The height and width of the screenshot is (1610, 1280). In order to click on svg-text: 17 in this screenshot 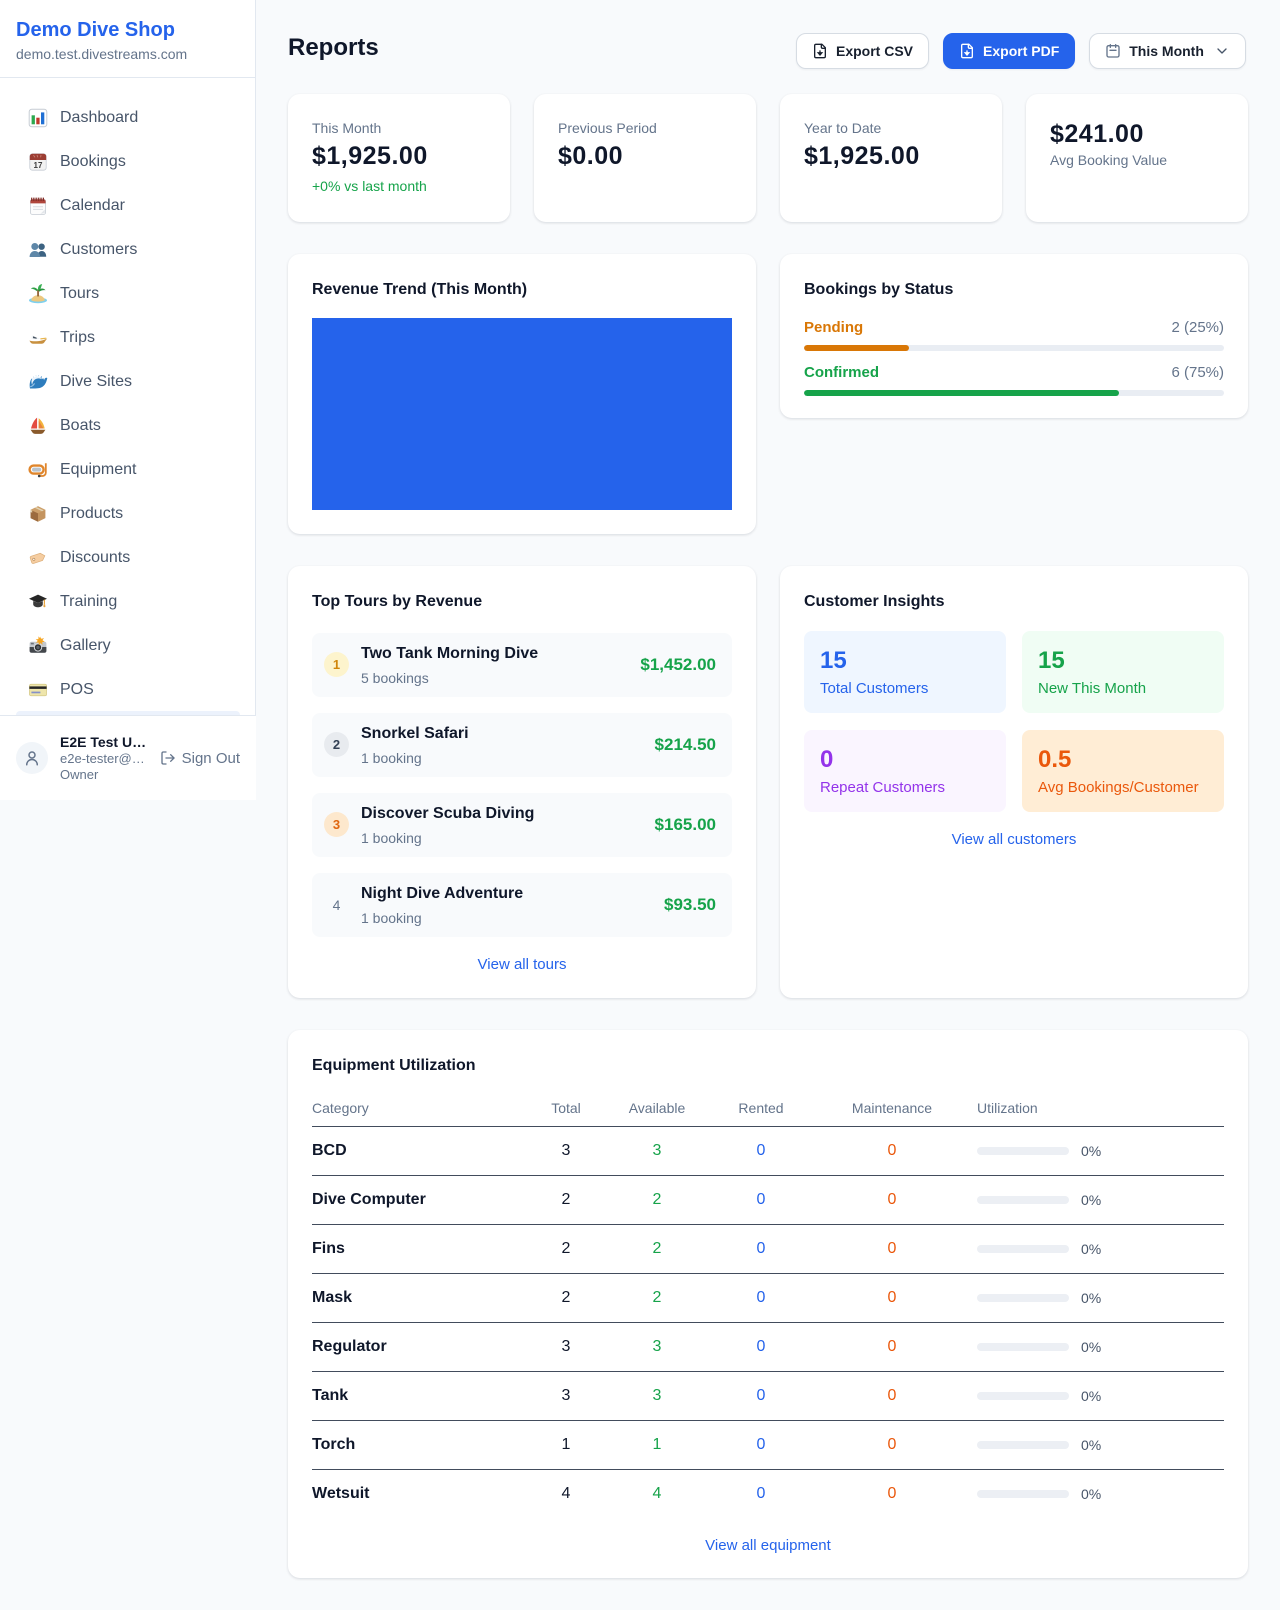, I will do `click(38, 165)`.